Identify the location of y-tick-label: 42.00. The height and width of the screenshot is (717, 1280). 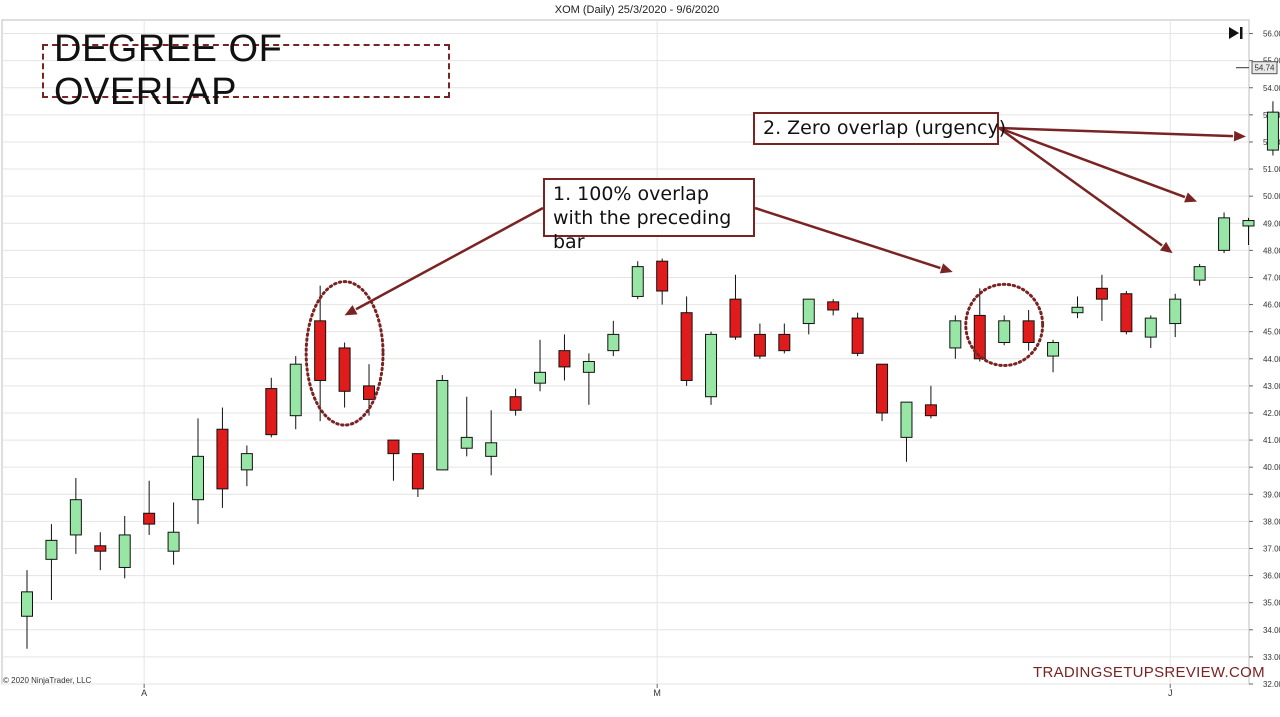
(1271, 413).